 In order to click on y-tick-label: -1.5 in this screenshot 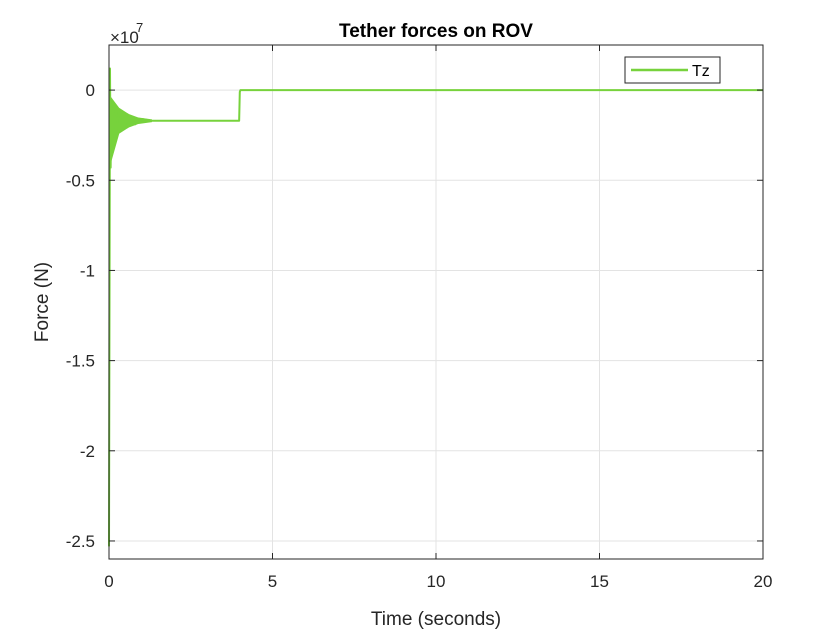, I will do `click(80, 361)`.